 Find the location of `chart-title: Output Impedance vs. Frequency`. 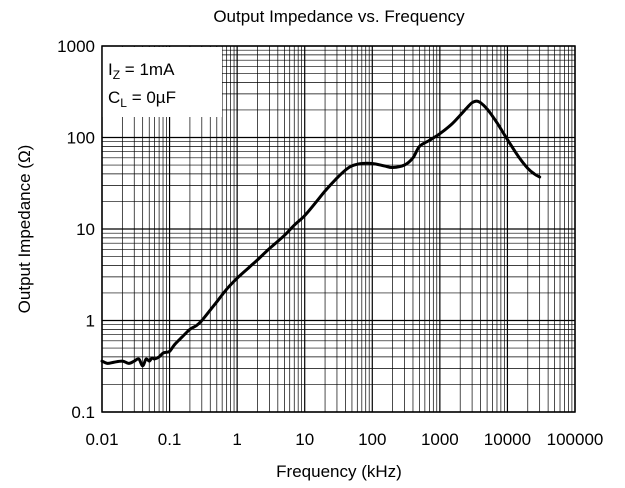

chart-title: Output Impedance vs. Frequency is located at coordinates (339, 16).